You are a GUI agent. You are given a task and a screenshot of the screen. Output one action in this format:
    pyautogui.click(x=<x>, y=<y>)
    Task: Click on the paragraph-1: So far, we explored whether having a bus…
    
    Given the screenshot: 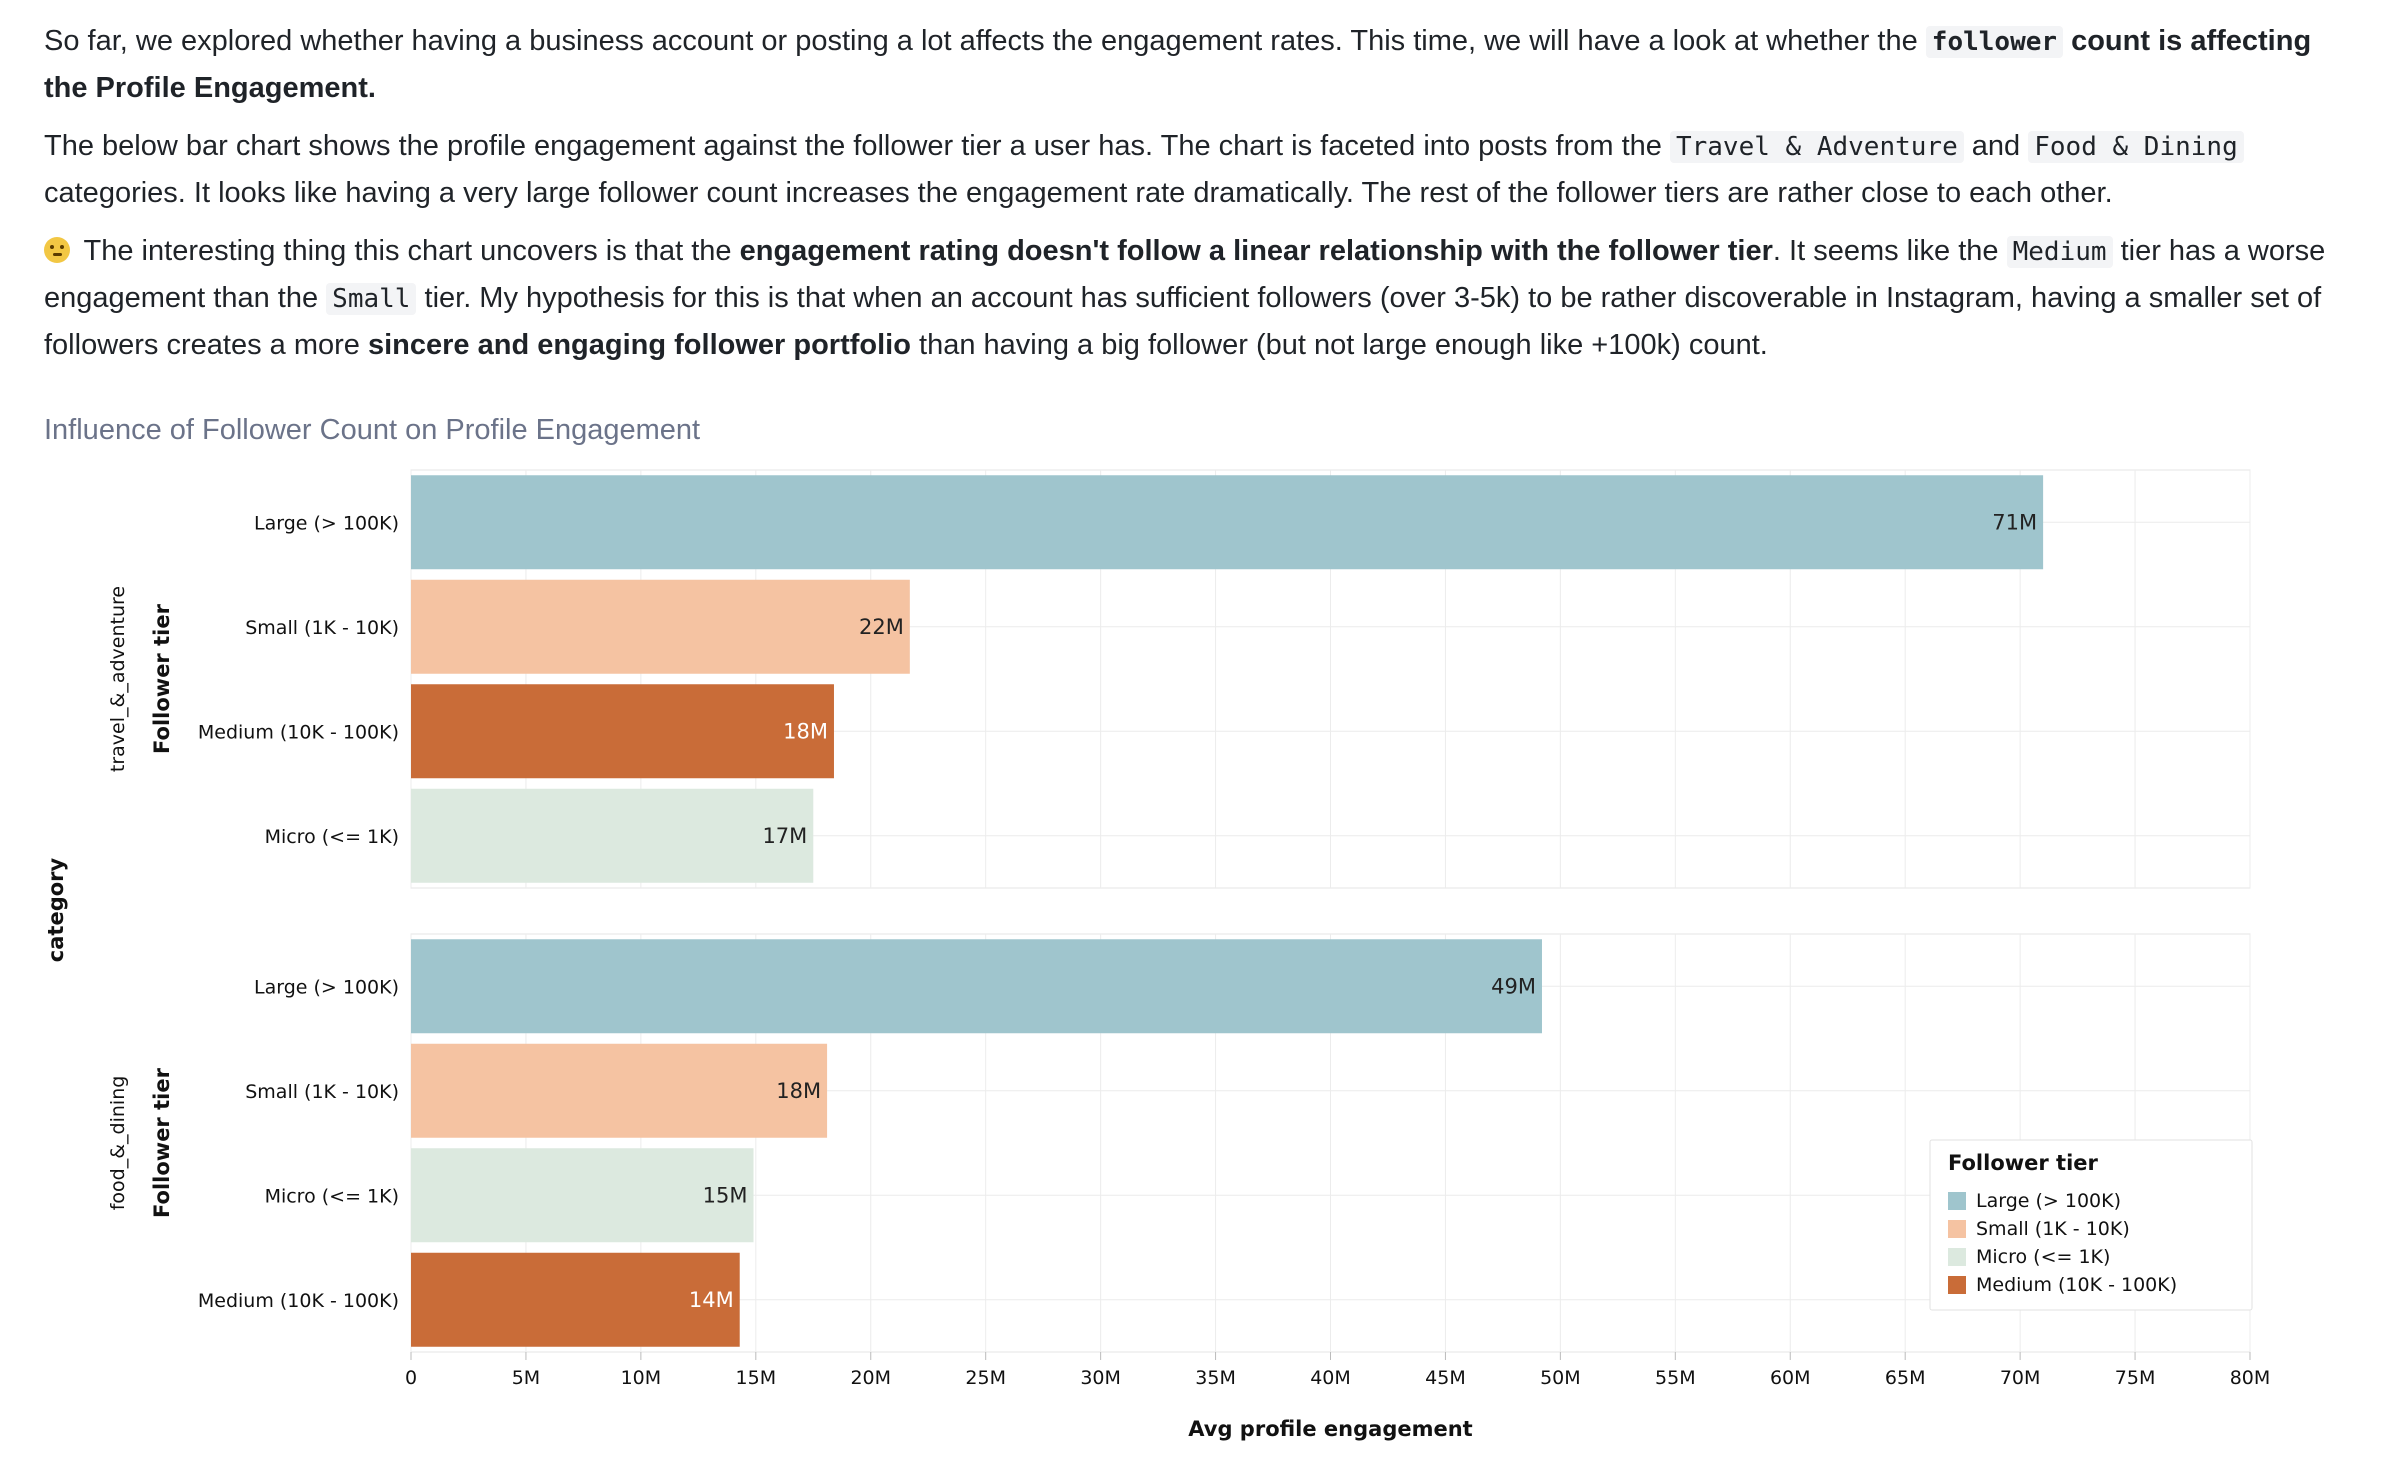 What is the action you would take?
    pyautogui.click(x=1194, y=64)
    